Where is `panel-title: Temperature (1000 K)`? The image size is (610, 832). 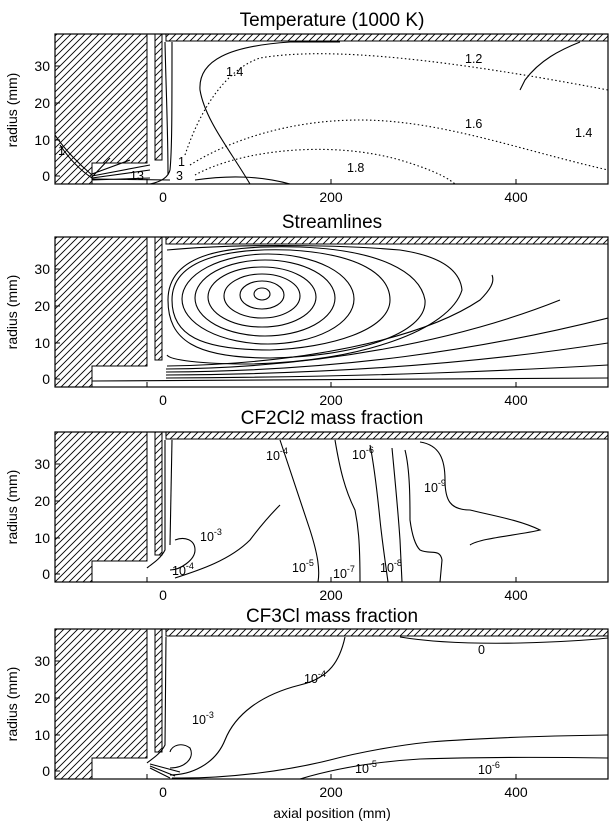 panel-title: Temperature (1000 K) is located at coordinates (332, 20).